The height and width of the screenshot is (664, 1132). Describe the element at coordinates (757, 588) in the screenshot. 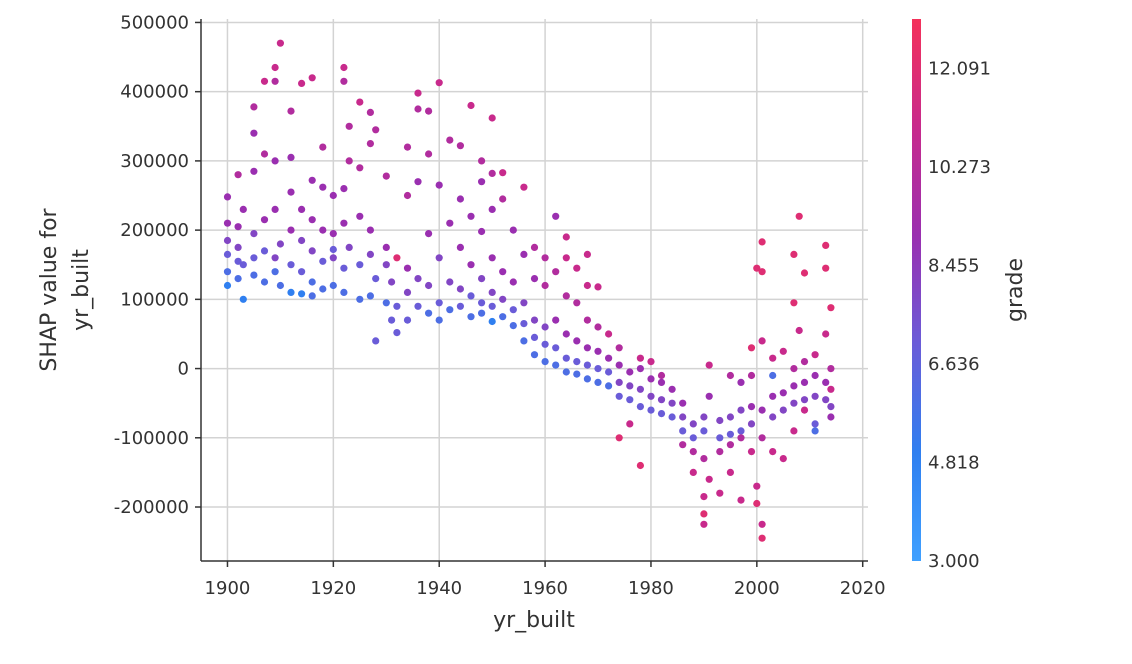

I see `x-tick-label: 2000` at that location.